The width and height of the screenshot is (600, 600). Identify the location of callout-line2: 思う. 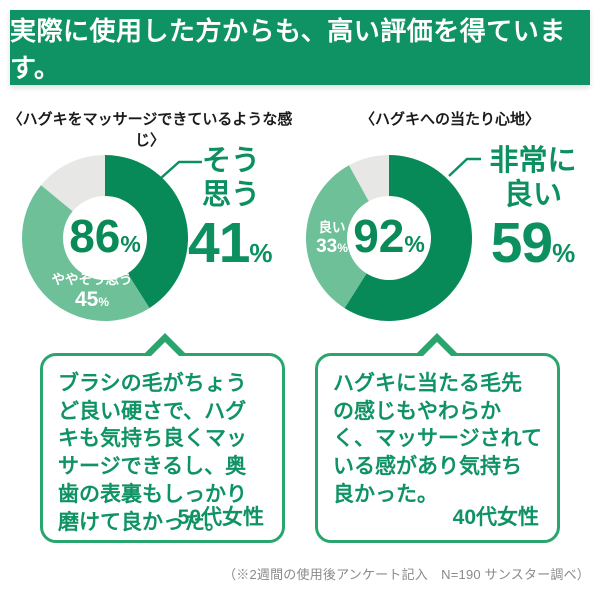
(231, 194).